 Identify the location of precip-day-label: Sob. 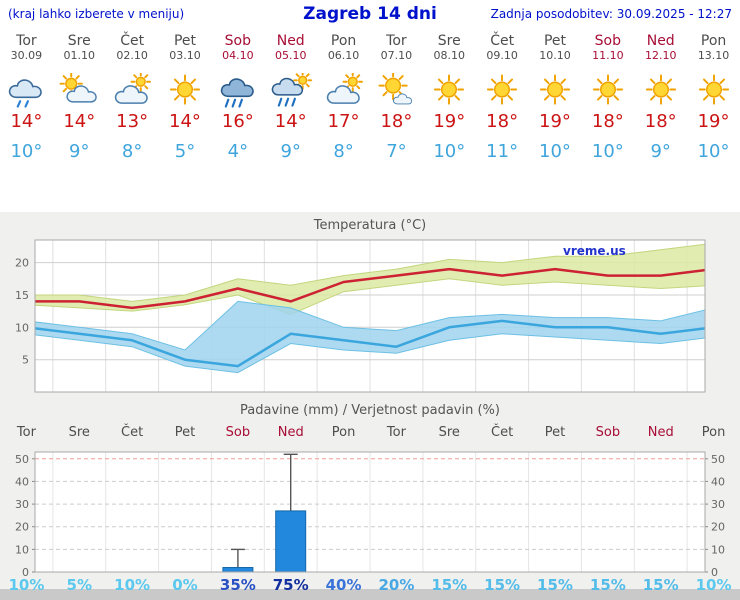
(238, 432).